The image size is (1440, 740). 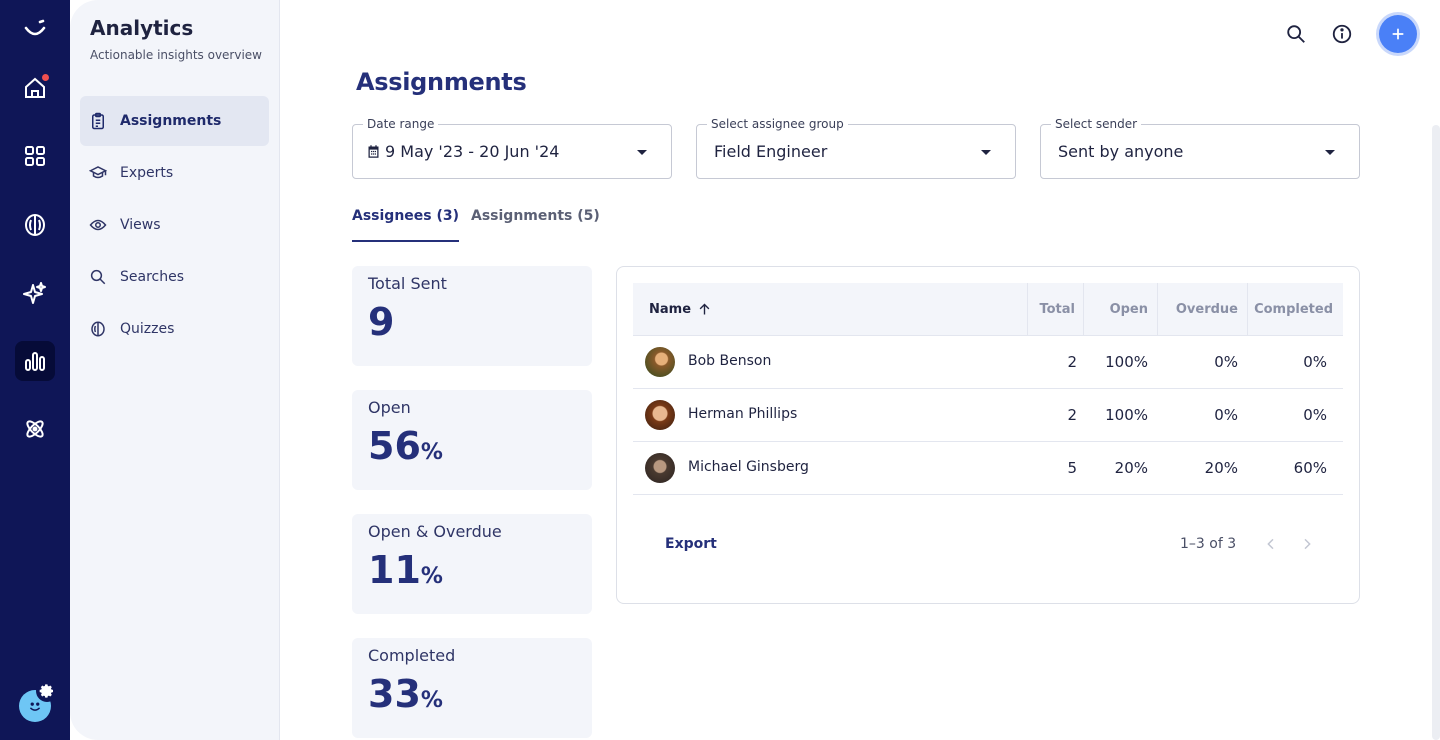 I want to click on info-button, so click(x=1342, y=34).